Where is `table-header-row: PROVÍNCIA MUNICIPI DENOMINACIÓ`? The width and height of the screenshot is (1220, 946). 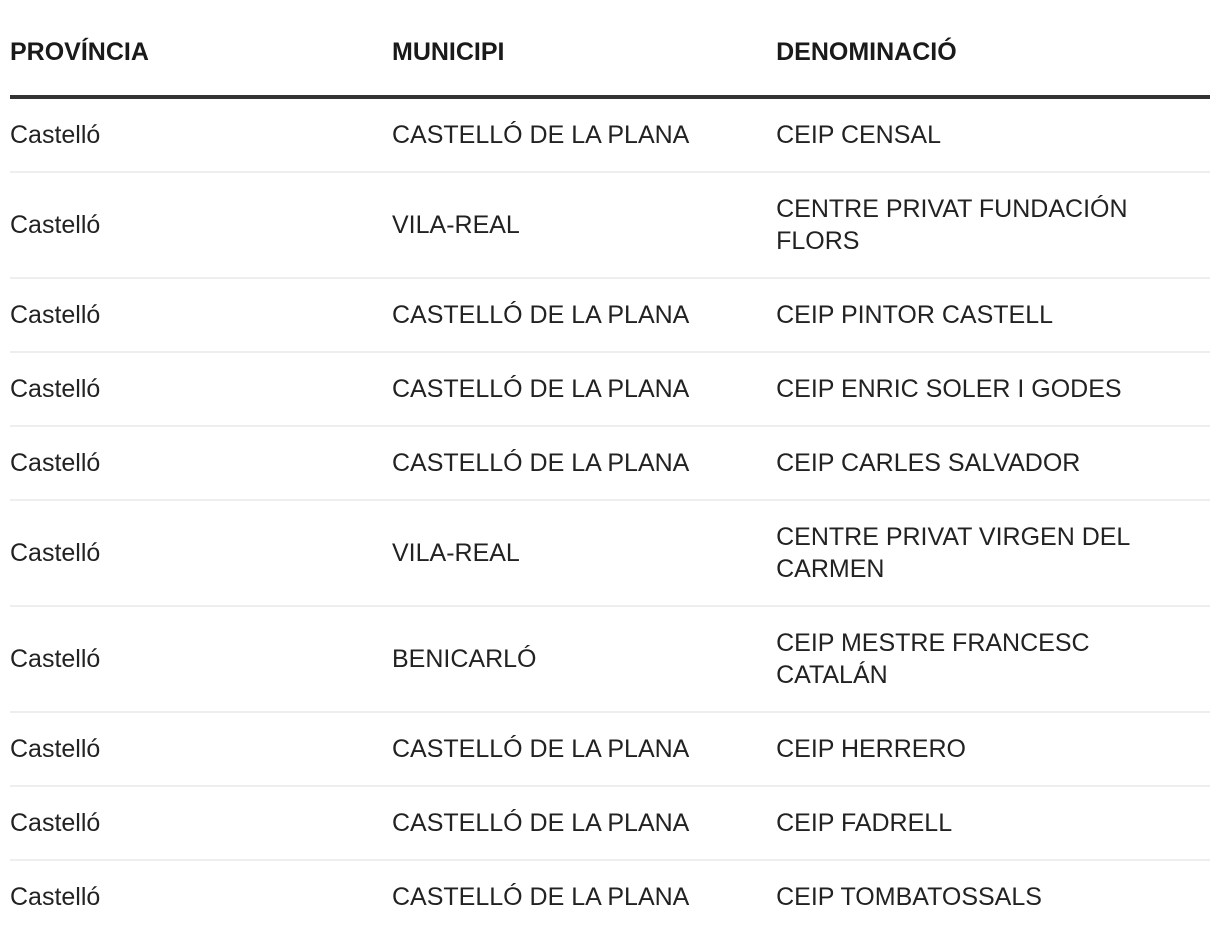 table-header-row: PROVÍNCIA MUNICIPI DENOMINACIÓ is located at coordinates (610, 49).